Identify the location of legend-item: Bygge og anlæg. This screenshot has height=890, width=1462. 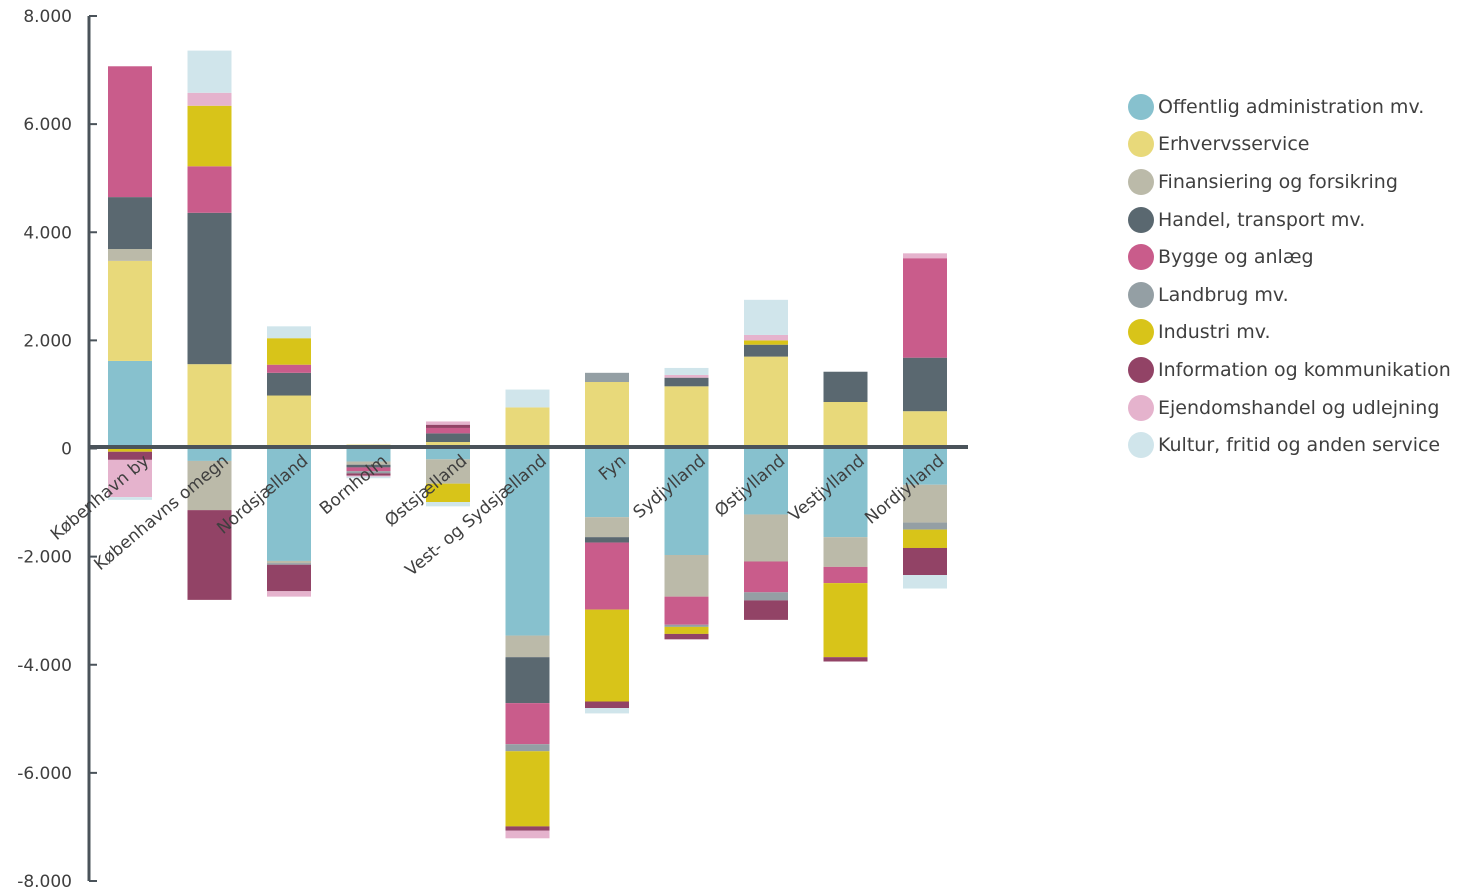
(1289, 257).